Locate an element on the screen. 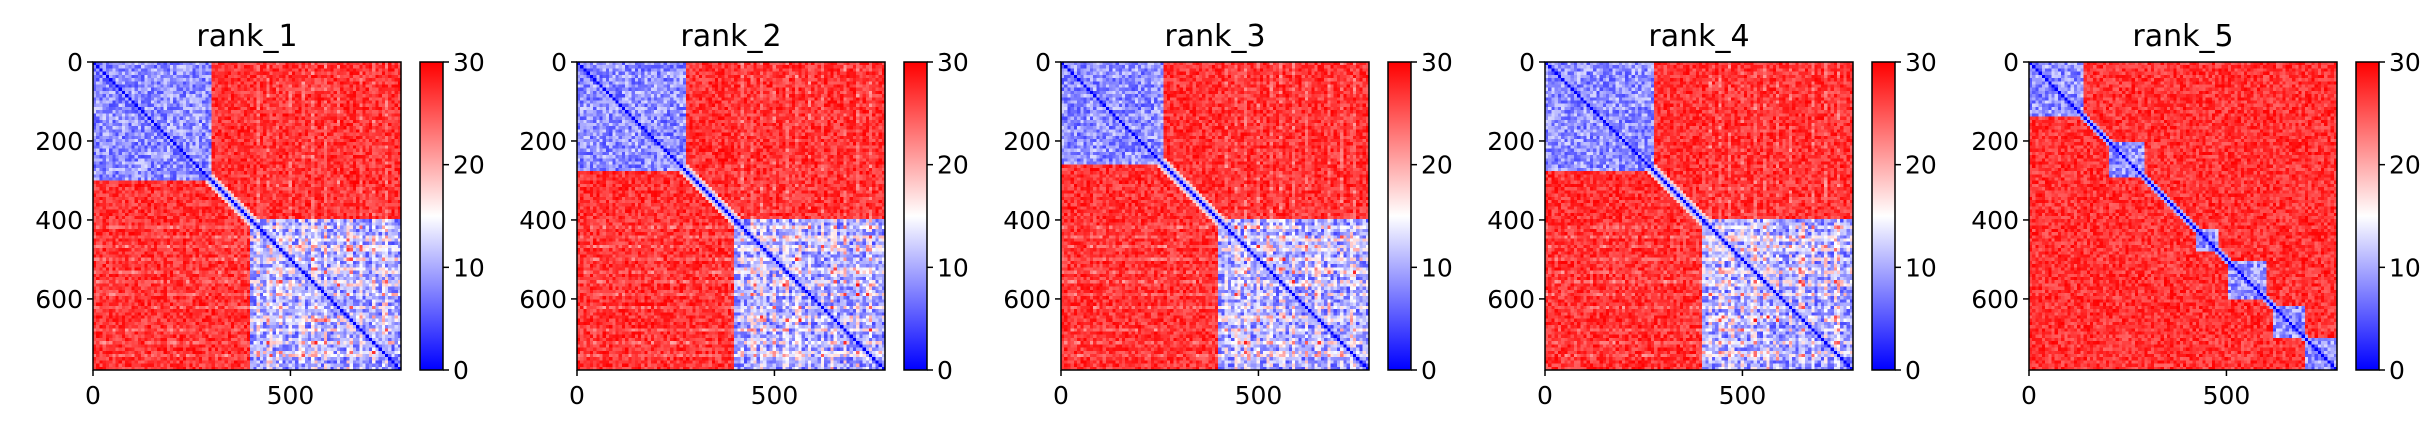  panel-title: rank_1 is located at coordinates (246, 36).